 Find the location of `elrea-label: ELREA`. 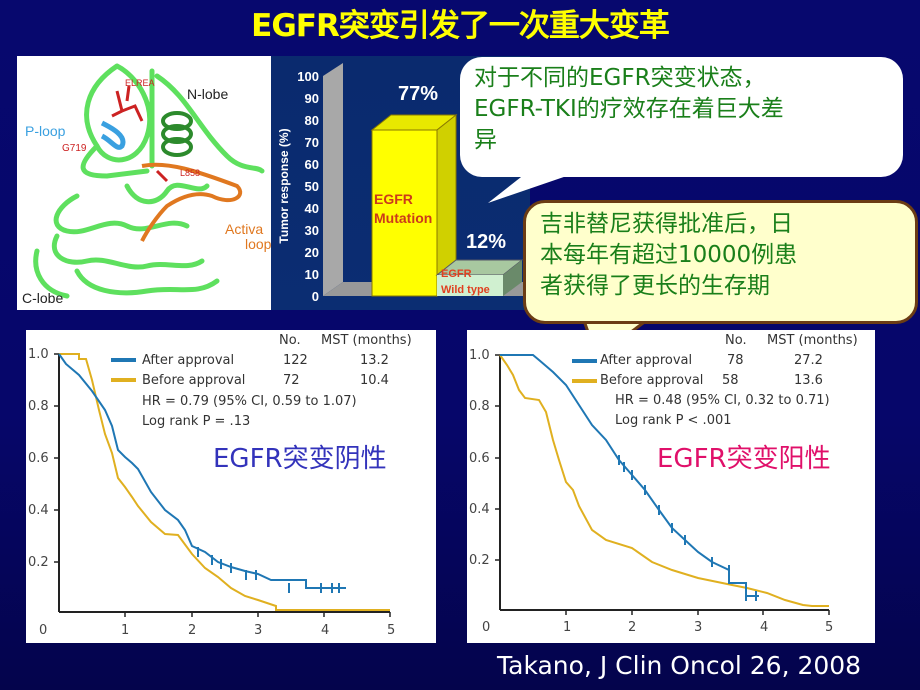

elrea-label: ELREA is located at coordinates (140, 83).